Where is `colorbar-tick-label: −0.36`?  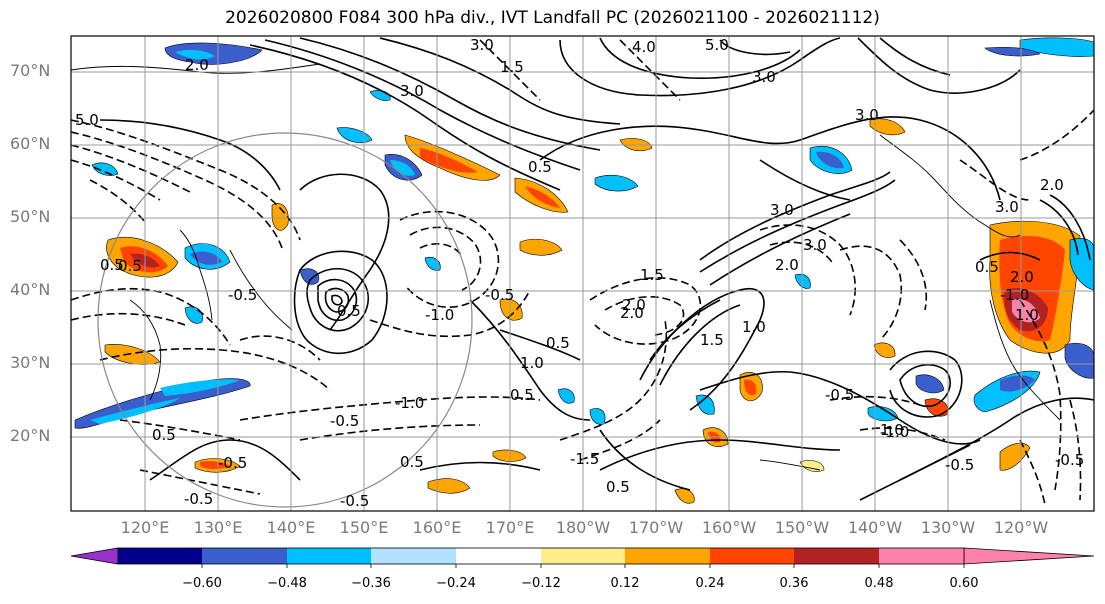
colorbar-tick-label: −0.36 is located at coordinates (371, 583).